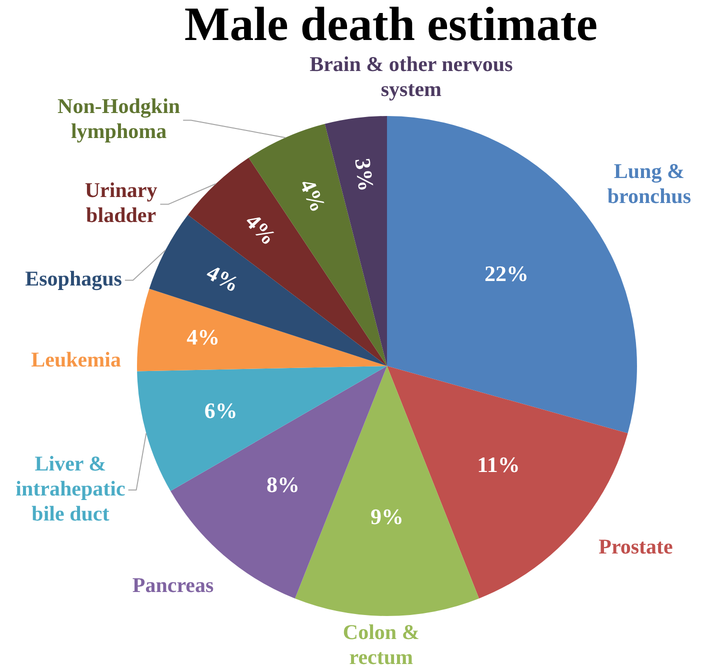 Image resolution: width=705 pixels, height=671 pixels. I want to click on data-label: 22%, so click(506, 273).